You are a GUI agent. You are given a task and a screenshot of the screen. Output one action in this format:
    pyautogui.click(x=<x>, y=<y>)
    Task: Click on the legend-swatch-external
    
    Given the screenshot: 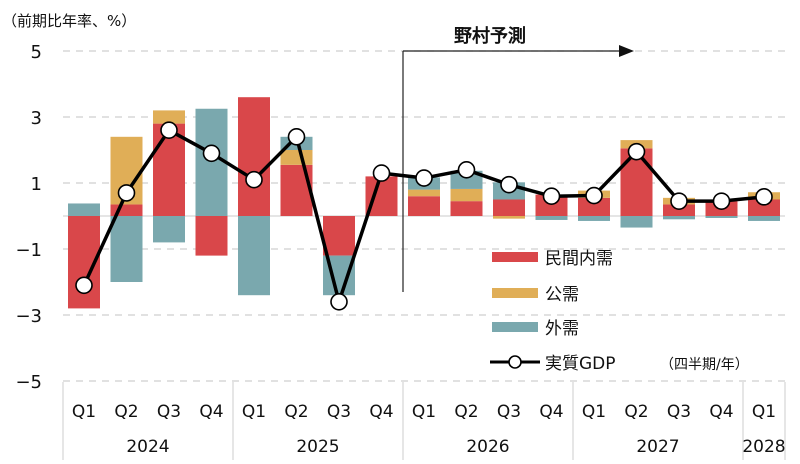 What is the action you would take?
    pyautogui.click(x=515, y=327)
    